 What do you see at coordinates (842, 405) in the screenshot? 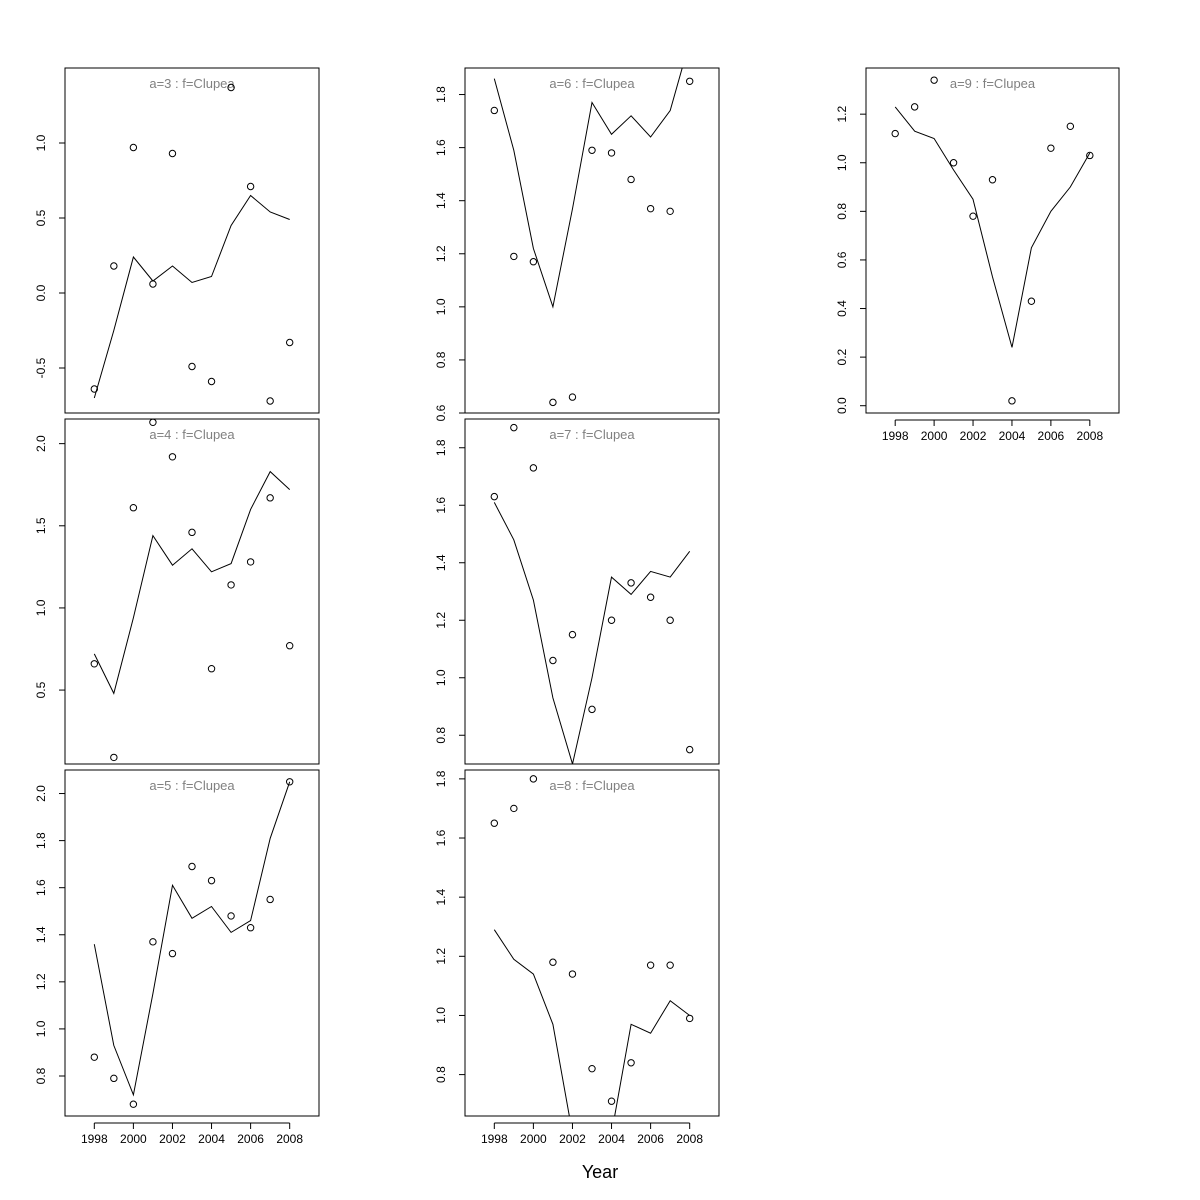
I see `y-tick-label: 0.0` at bounding box center [842, 405].